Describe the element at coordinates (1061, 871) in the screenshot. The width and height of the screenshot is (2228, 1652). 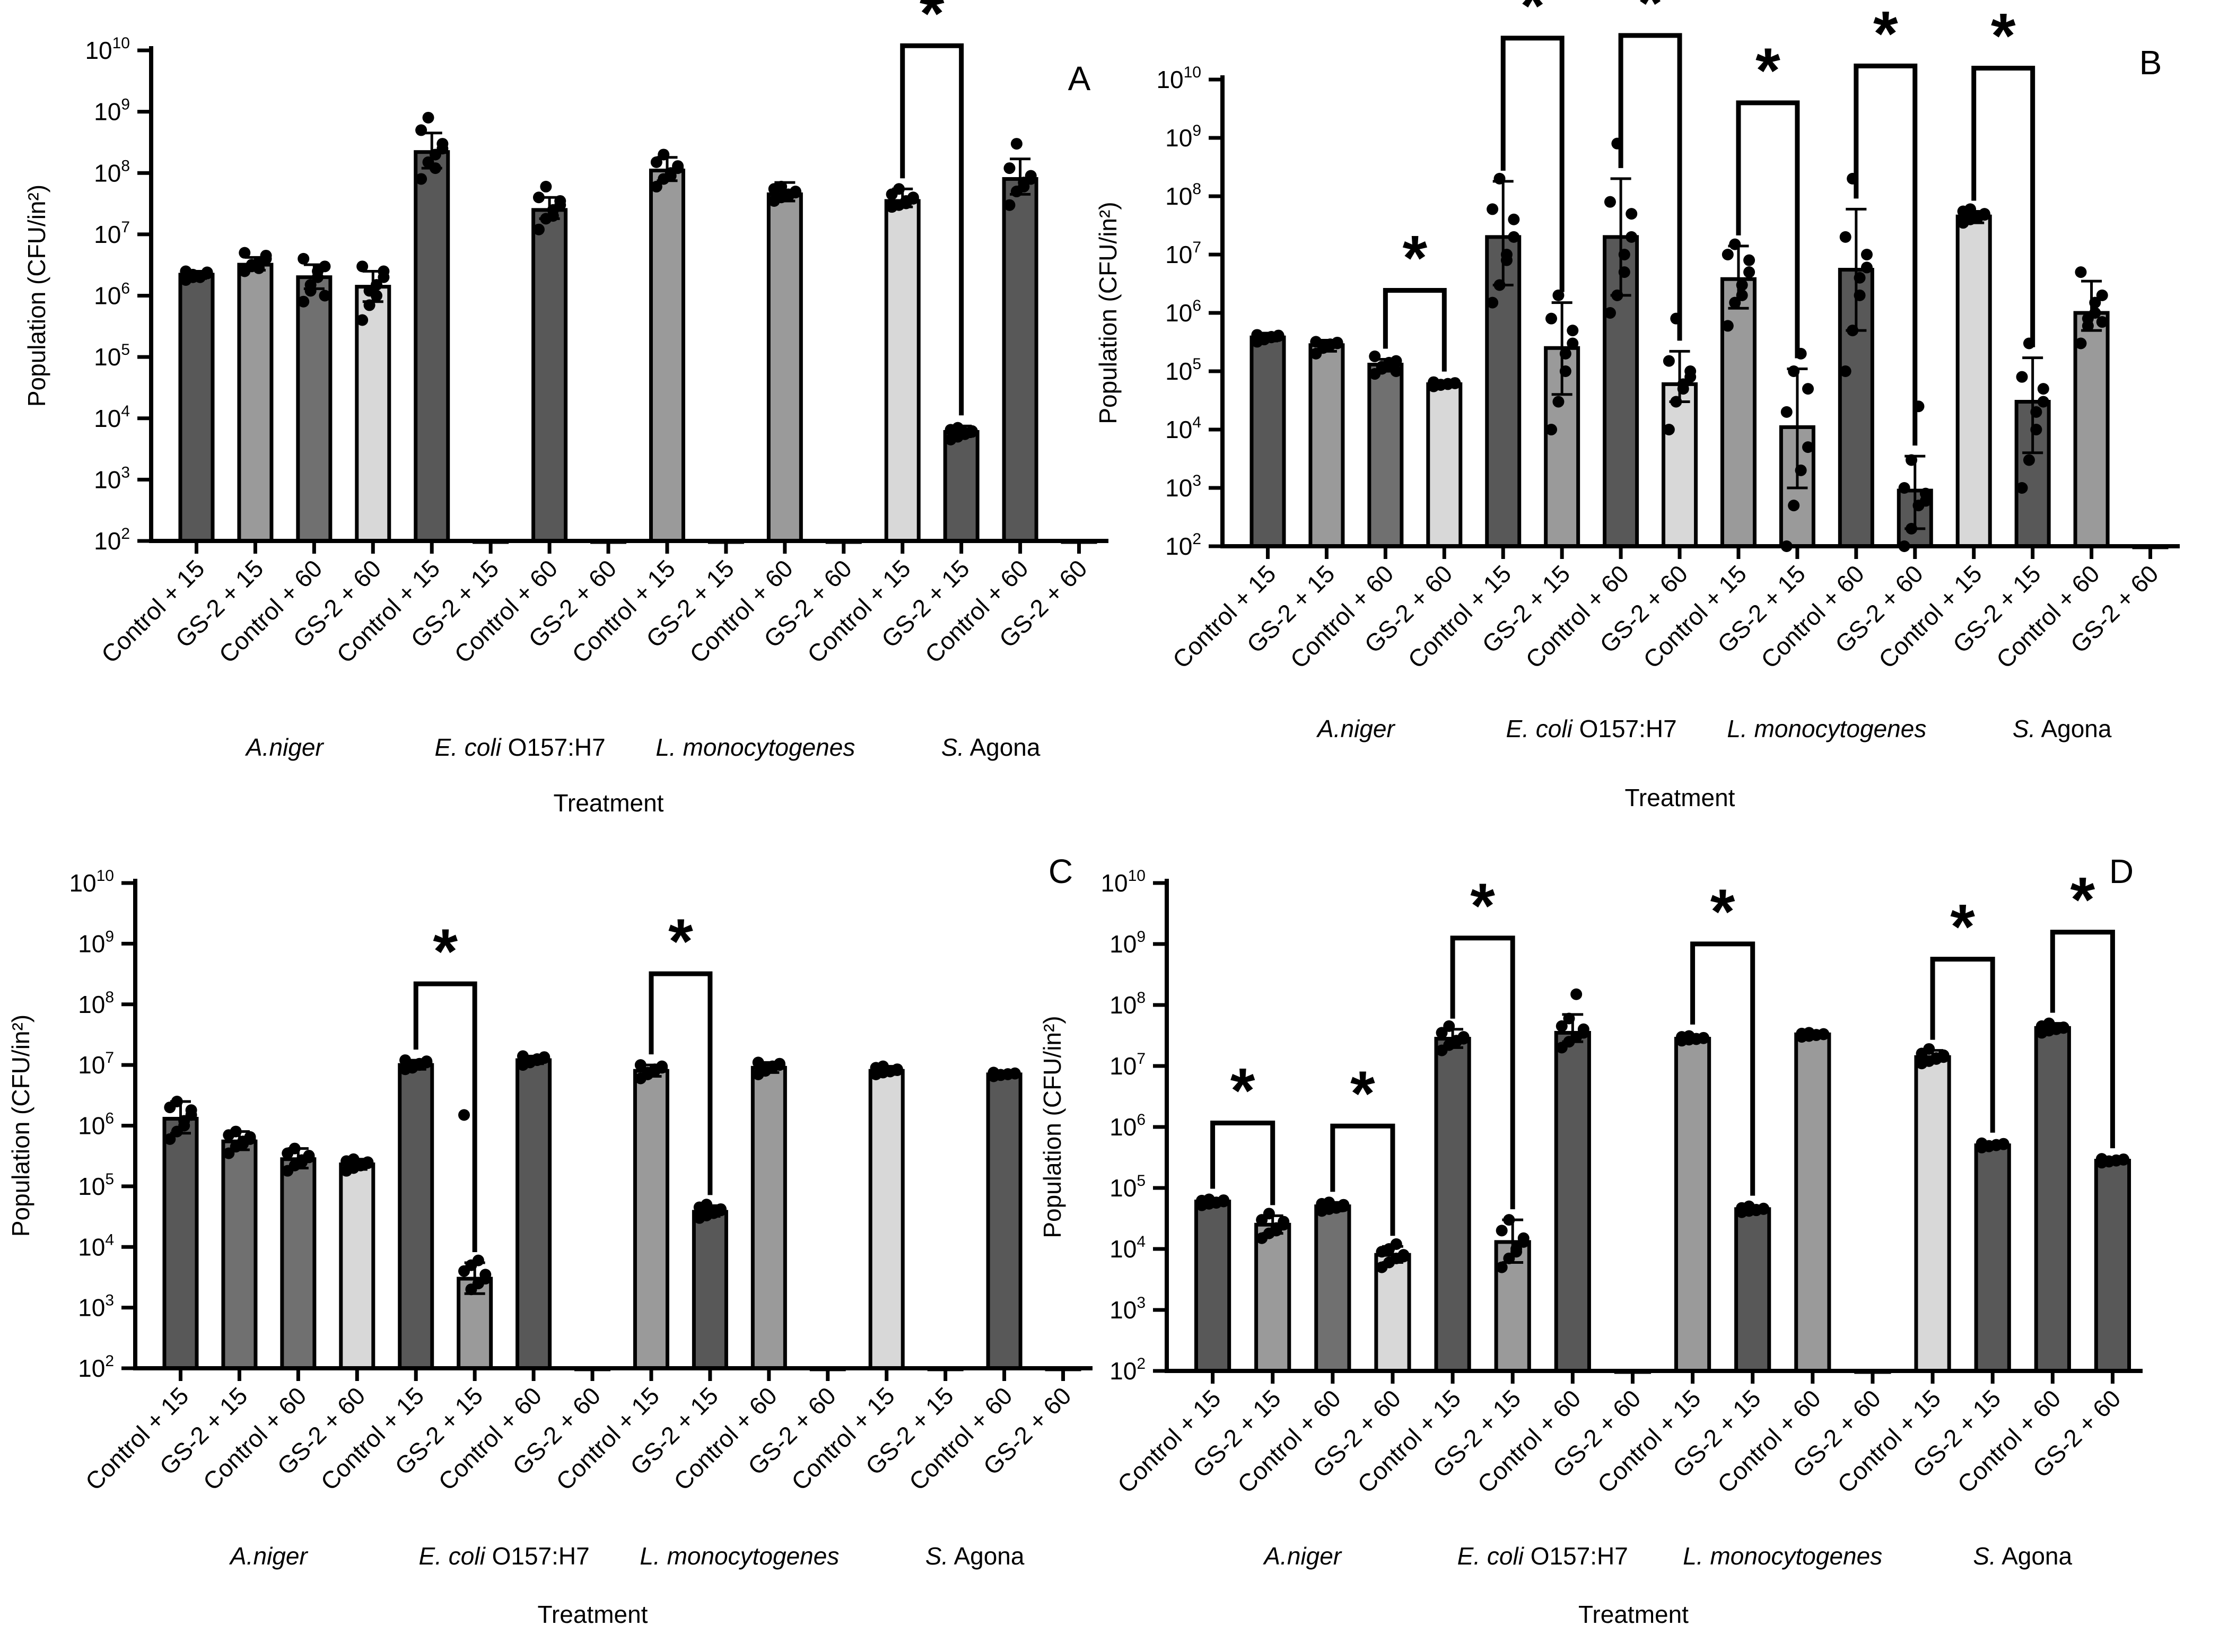
I see `panel-letter: C` at that location.